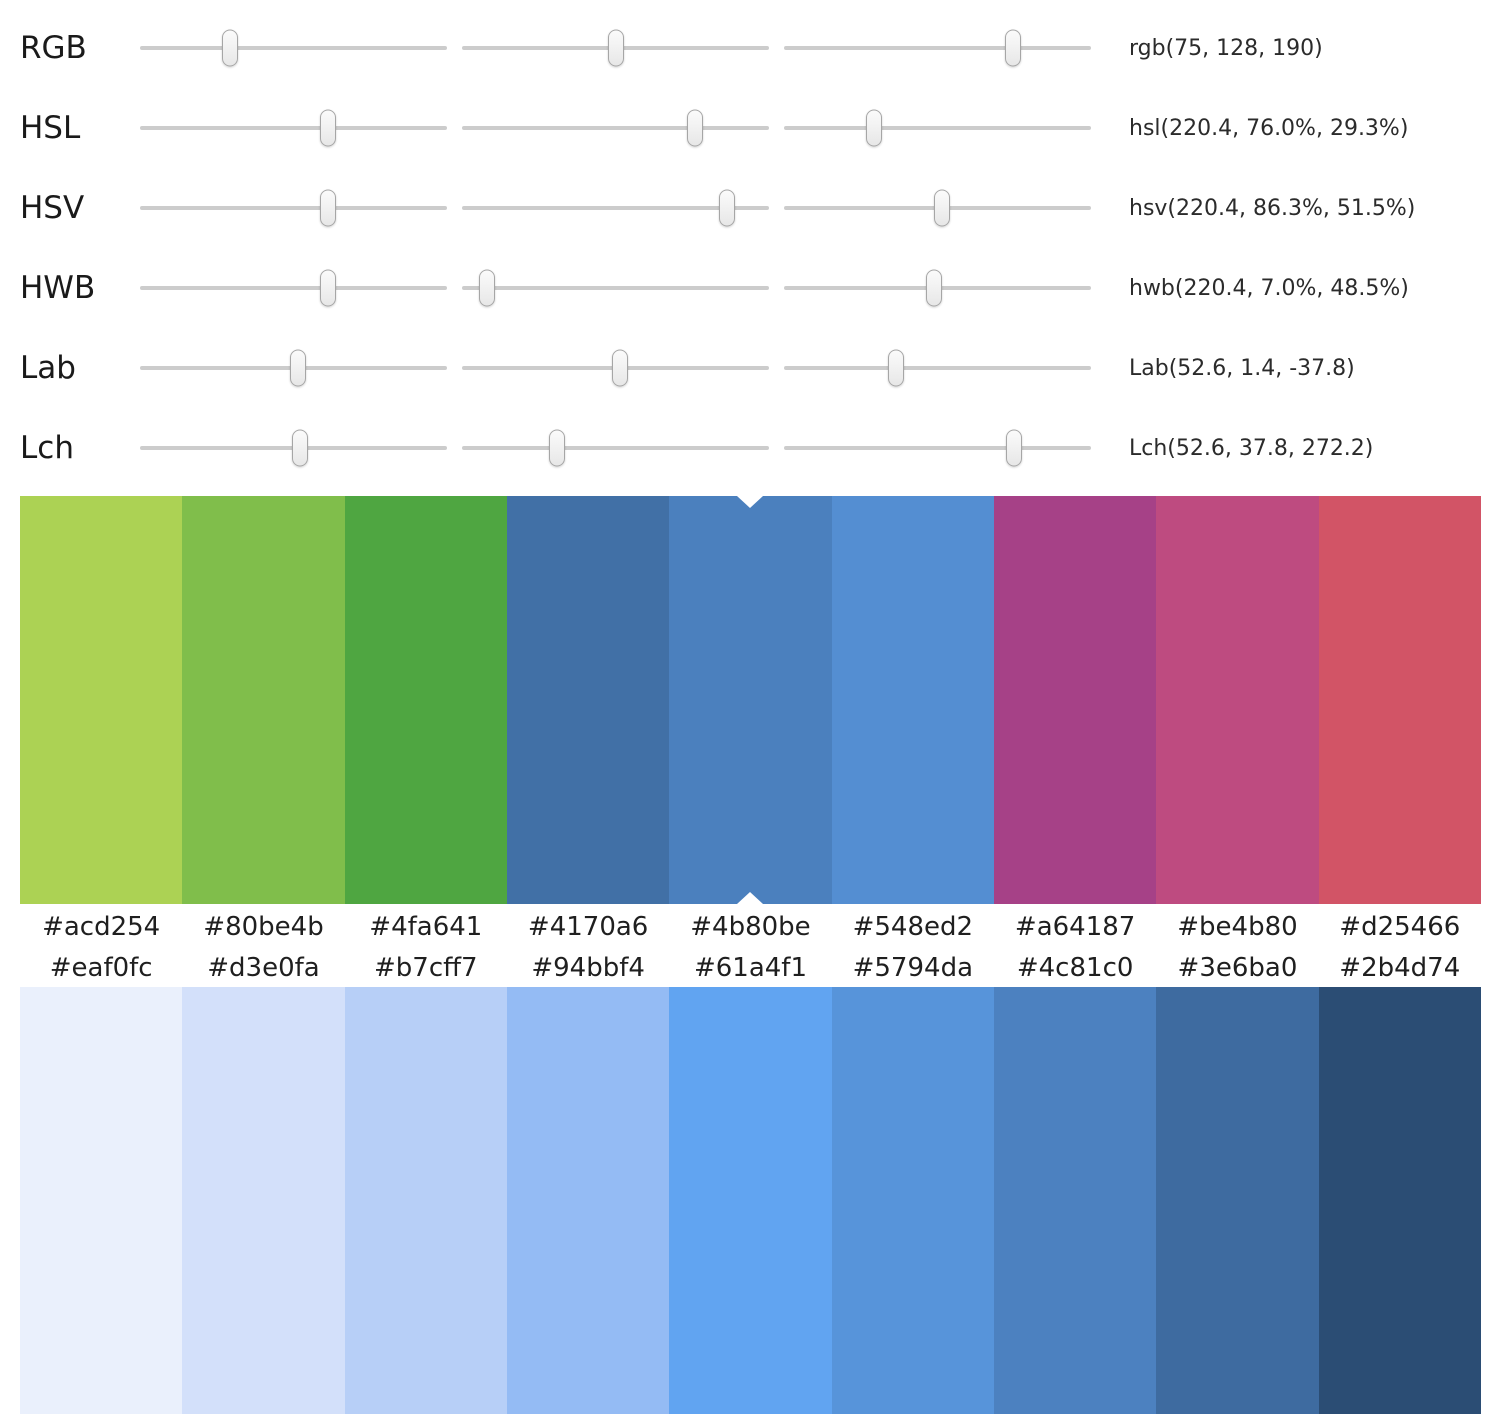 This screenshot has width=1501, height=1415. I want to click on palette-top-swatch-5-selected, so click(750, 700).